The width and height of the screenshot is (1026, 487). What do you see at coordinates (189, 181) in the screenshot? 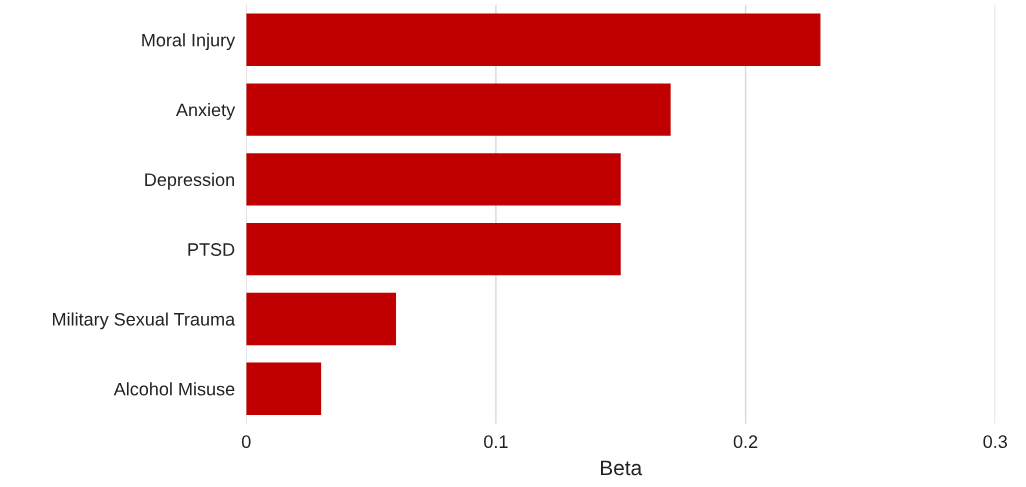
I see `y-tick-label: Depression` at bounding box center [189, 181].